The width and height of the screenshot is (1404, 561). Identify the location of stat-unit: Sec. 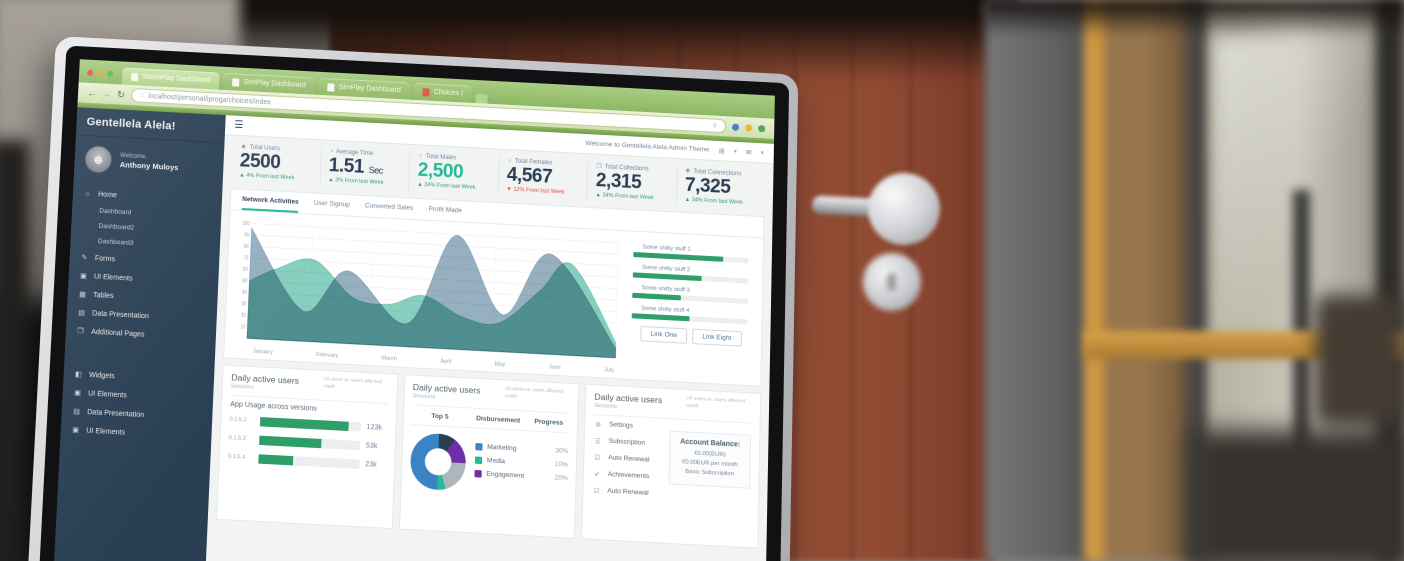
(375, 170).